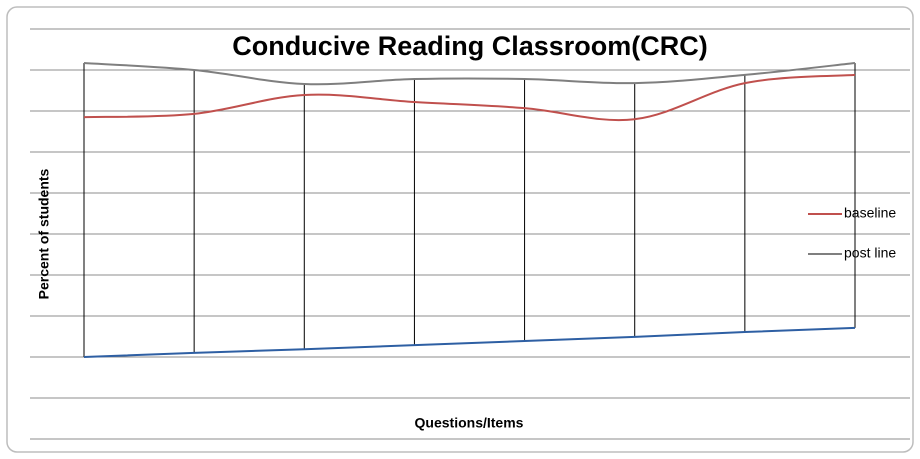 This screenshot has height=459, width=920. Describe the element at coordinates (870, 253) in the screenshot. I see `legend-label: post line` at that location.